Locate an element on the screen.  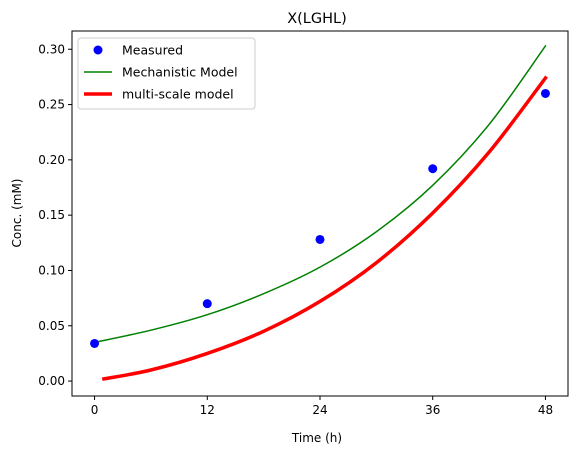
x-axis: 0 12 24 36 48 is located at coordinates (322, 406).